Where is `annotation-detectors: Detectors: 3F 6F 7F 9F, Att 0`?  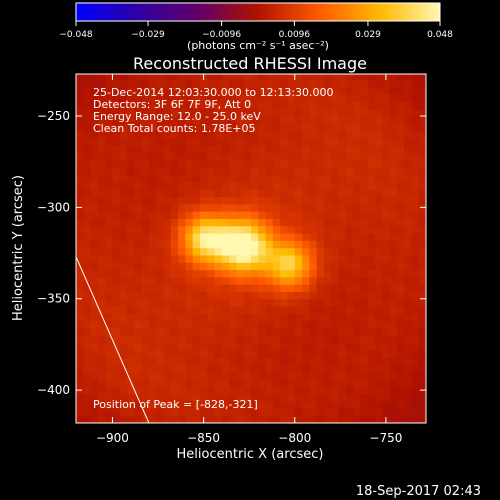 annotation-detectors: Detectors: 3F 6F 7F 9F, Att 0 is located at coordinates (172, 104).